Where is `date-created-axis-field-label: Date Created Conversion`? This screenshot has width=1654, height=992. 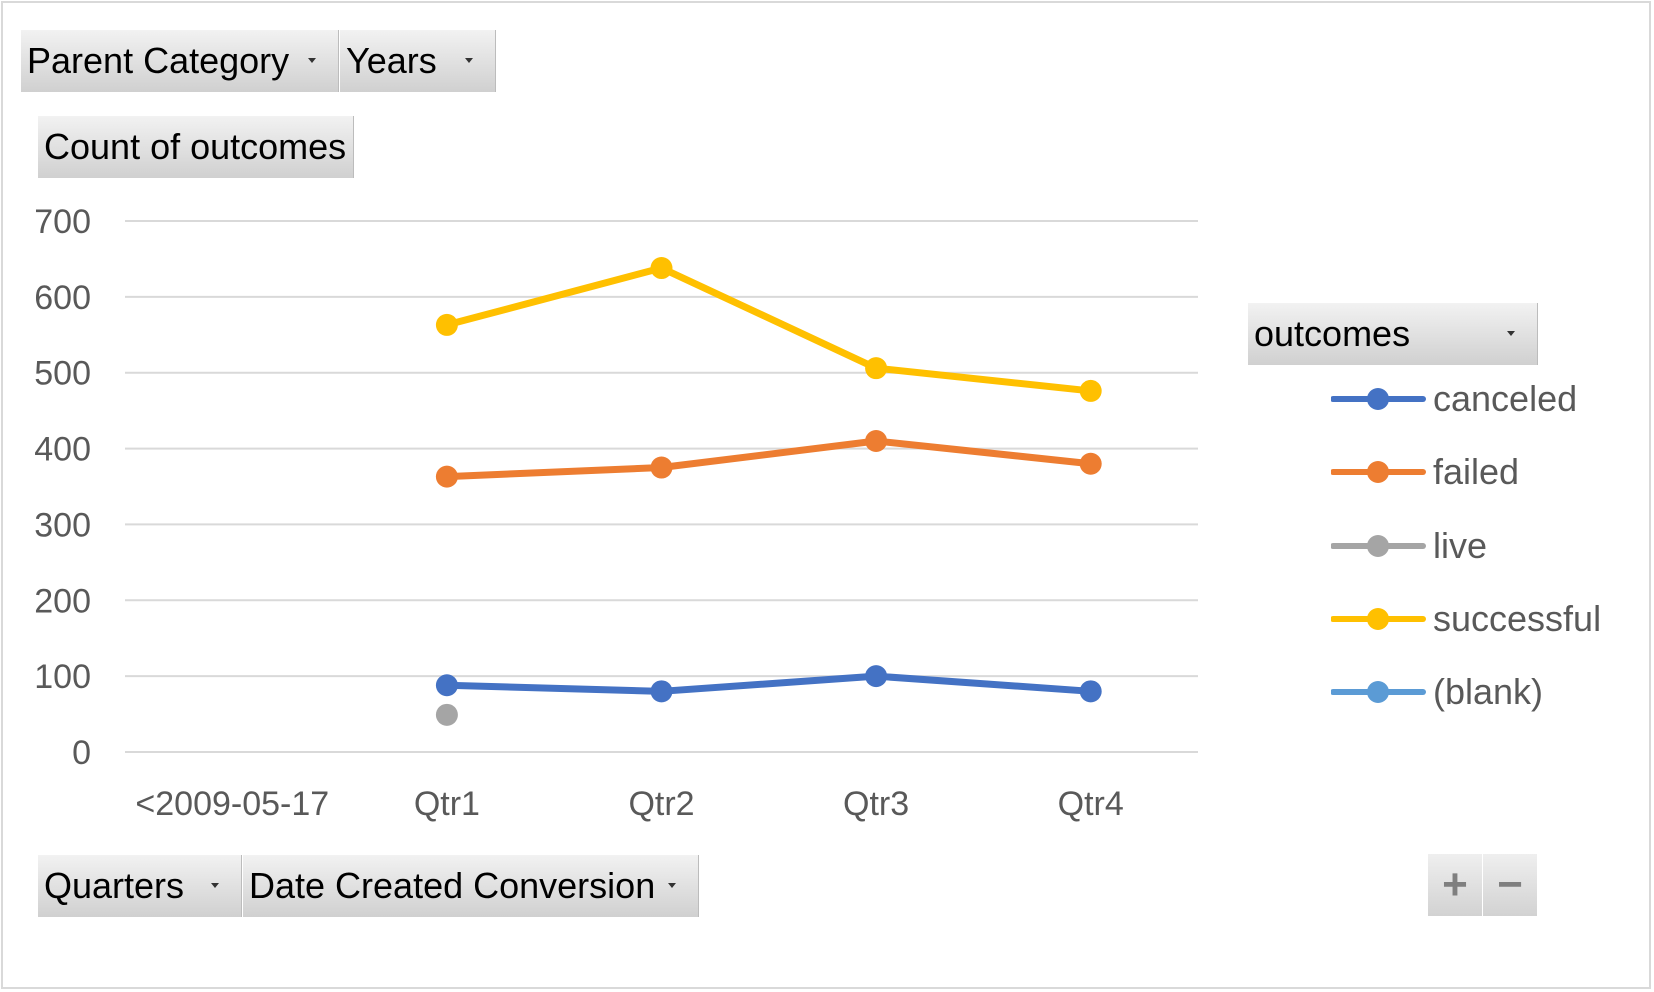
date-created-axis-field-label: Date Created Conversion is located at coordinates (452, 885).